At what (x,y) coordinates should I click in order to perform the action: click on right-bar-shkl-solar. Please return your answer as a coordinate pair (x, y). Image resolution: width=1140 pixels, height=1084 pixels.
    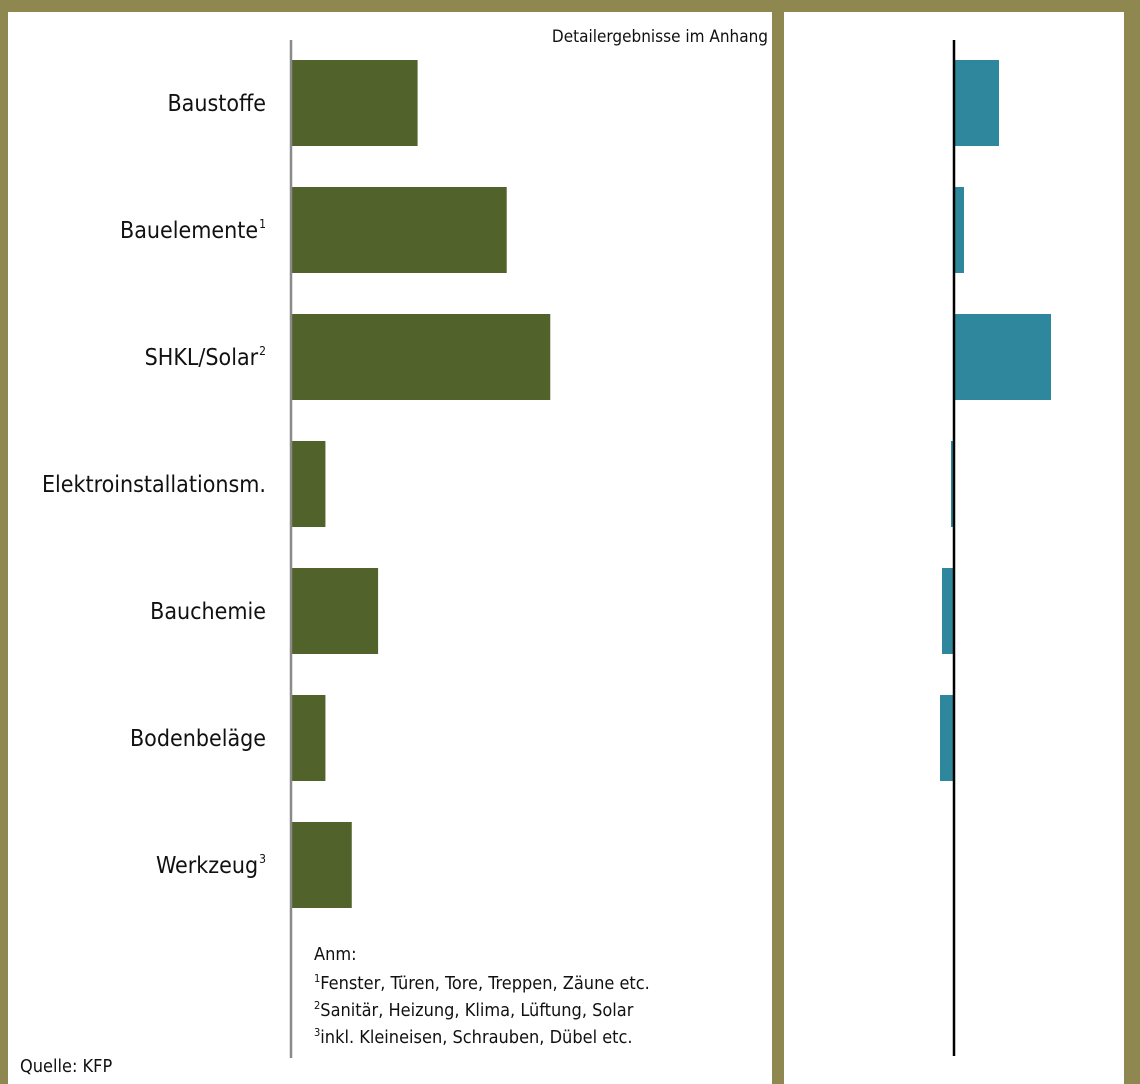
    Looking at the image, I should click on (1002, 357).